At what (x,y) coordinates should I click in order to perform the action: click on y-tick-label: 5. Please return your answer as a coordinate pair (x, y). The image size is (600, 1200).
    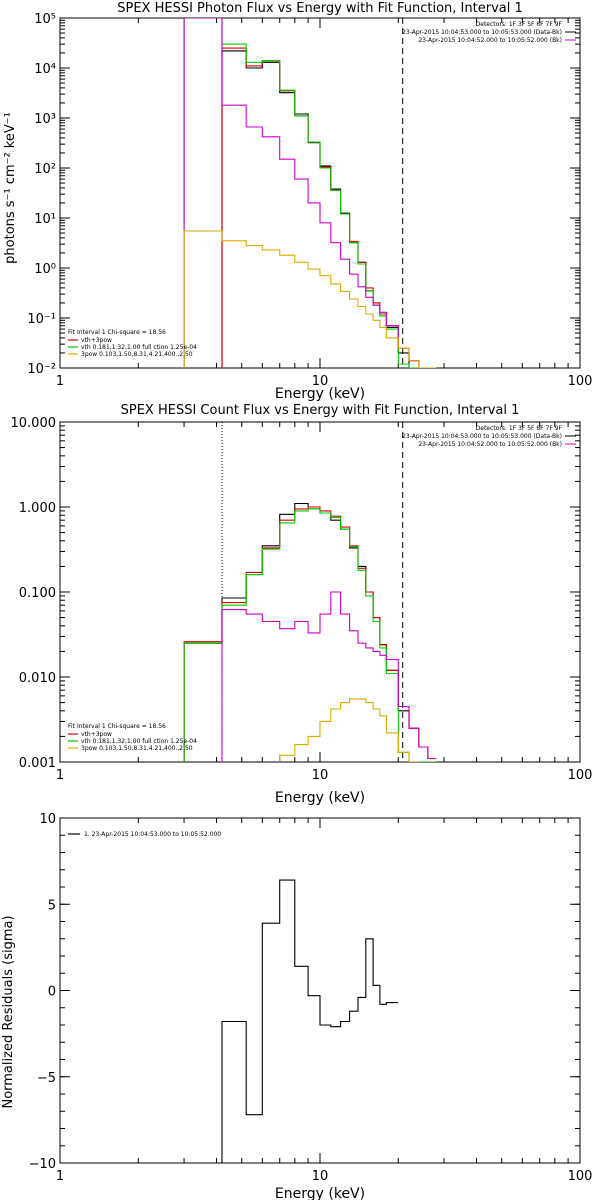
    Looking at the image, I should click on (52, 905).